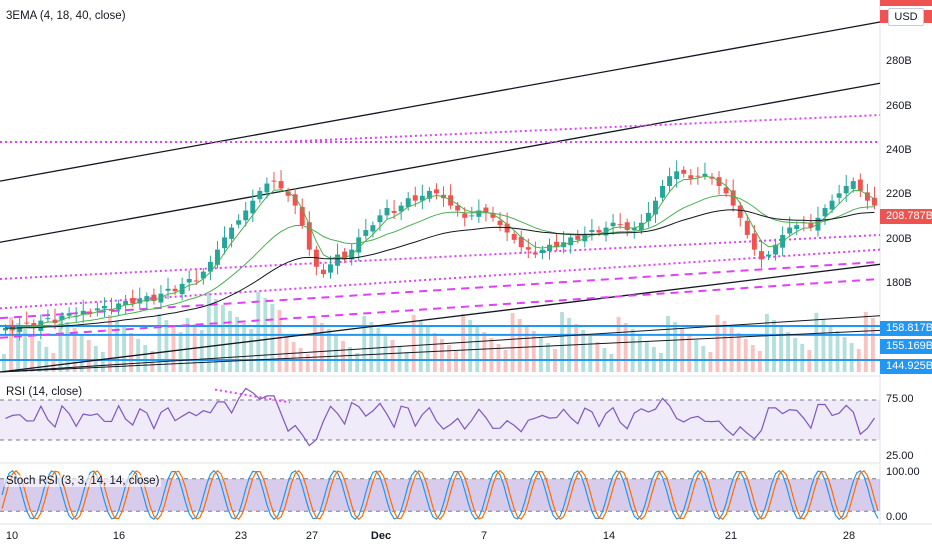  I want to click on rsi-line, so click(440, 417).